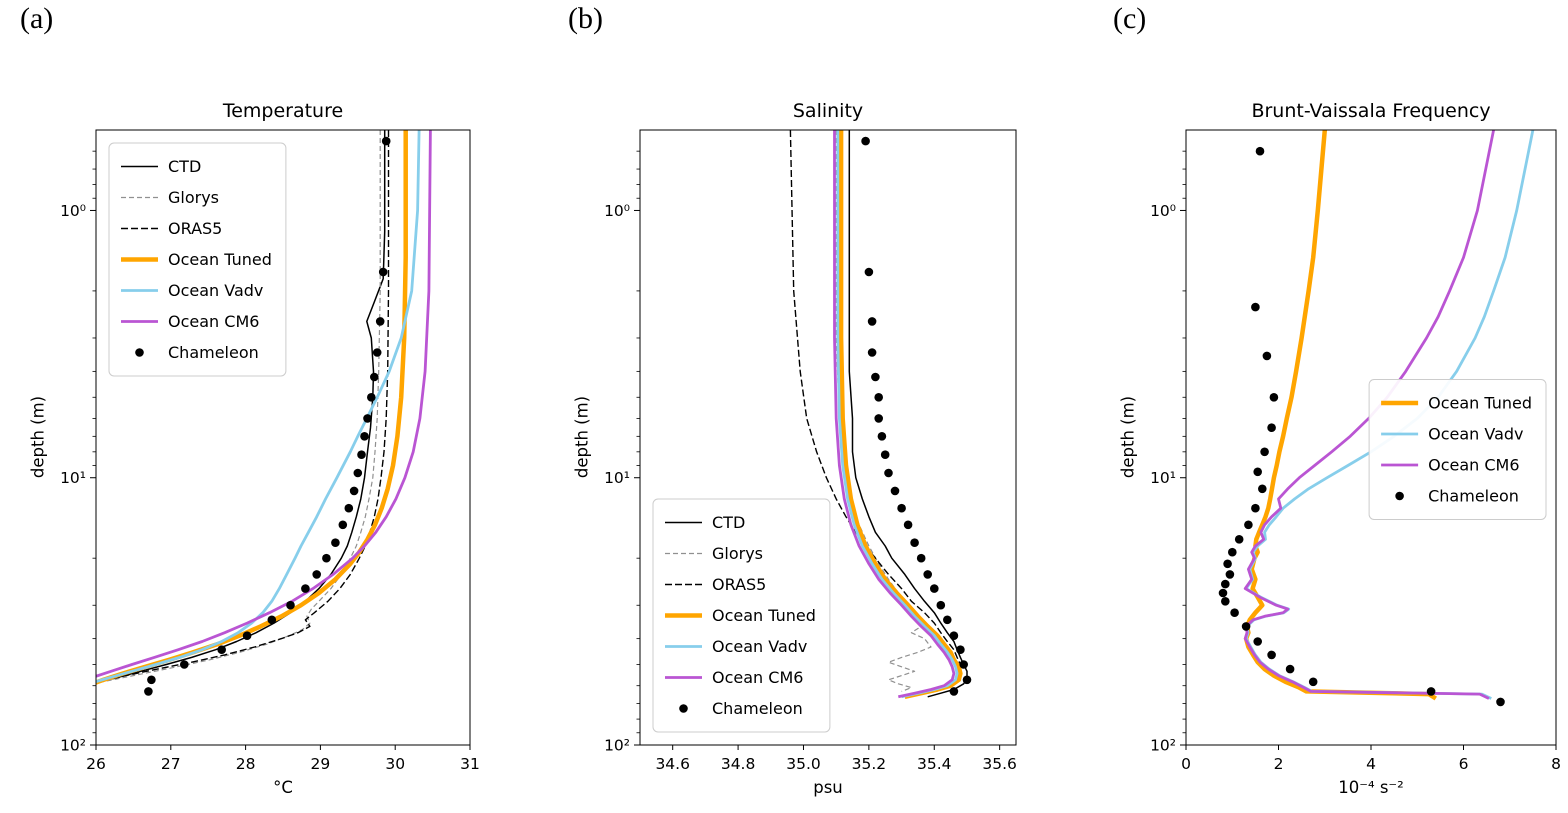  Describe the element at coordinates (1556, 764) in the screenshot. I see `x-tick-label: 8` at that location.